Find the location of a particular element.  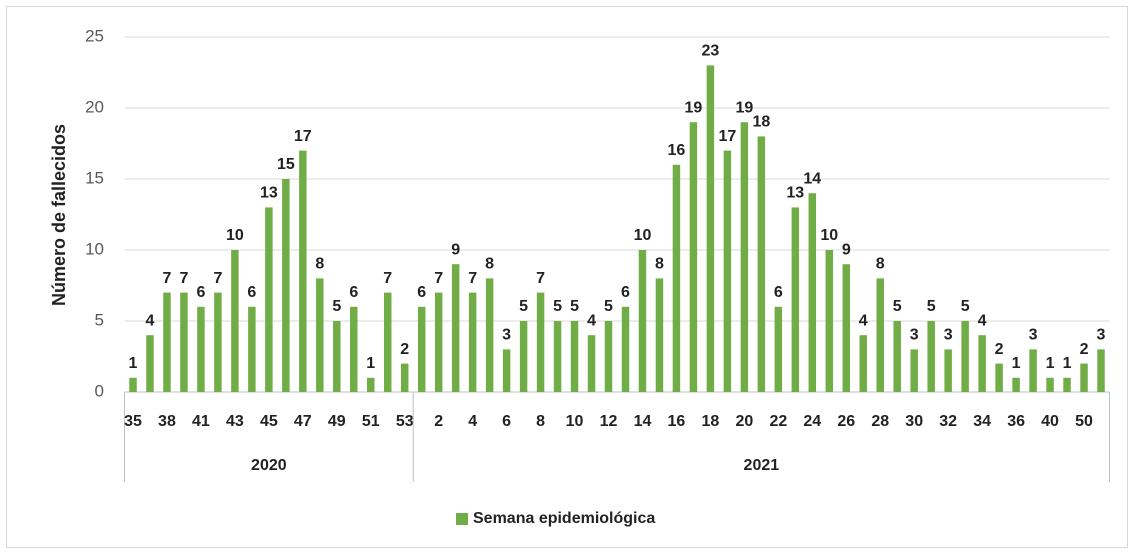

x-tick-label: 2 is located at coordinates (438, 421).